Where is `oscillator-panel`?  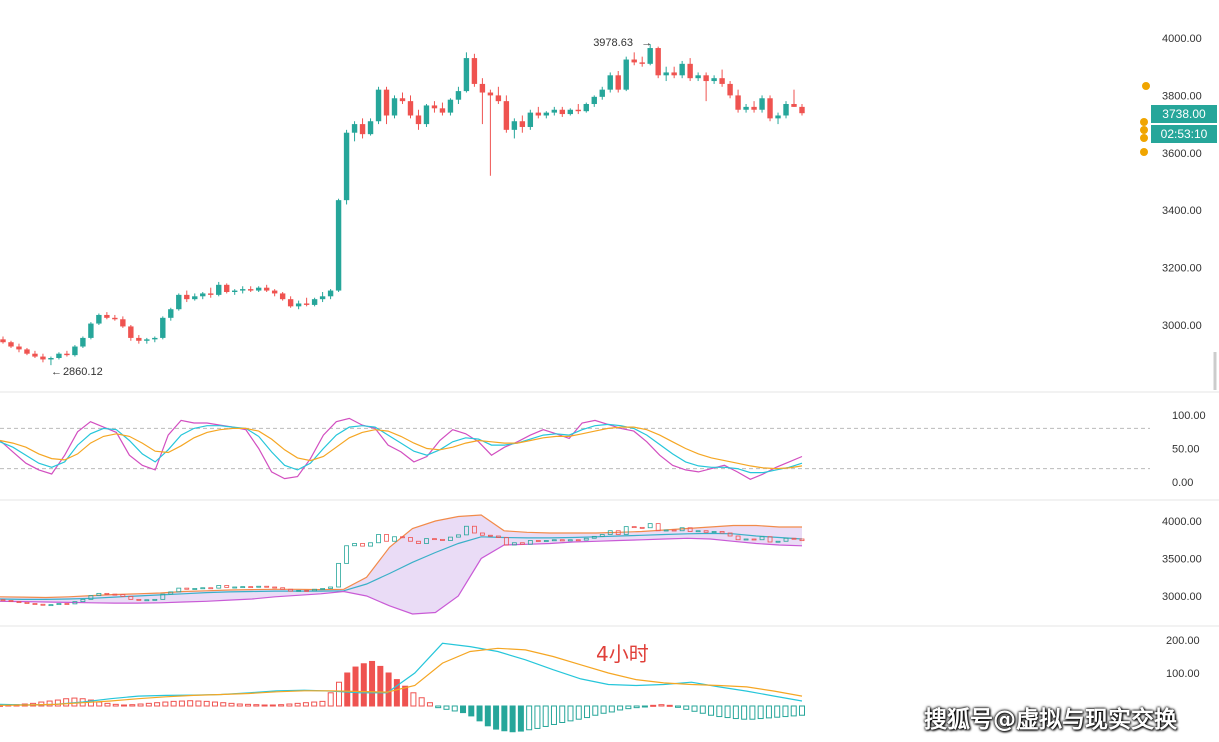 oscillator-panel is located at coordinates (575, 448).